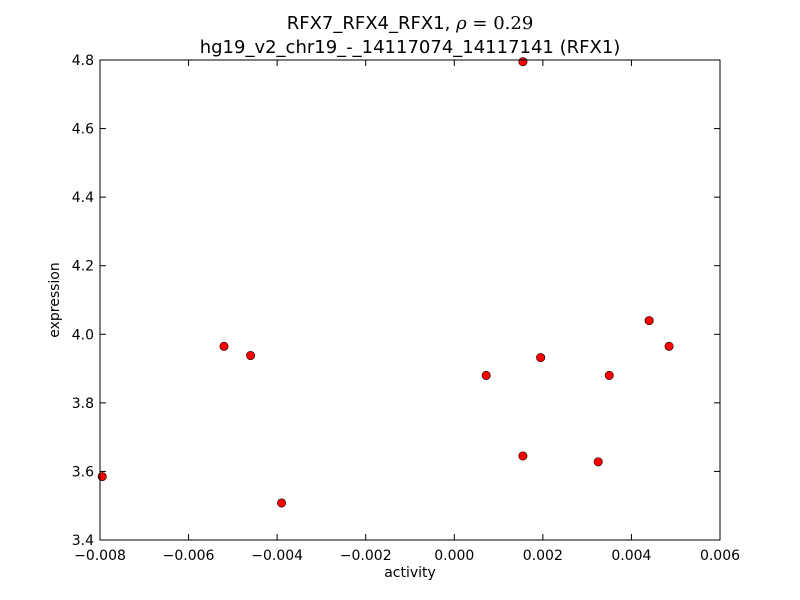 Image resolution: width=800 pixels, height=600 pixels. I want to click on x-tick-label: 0.004, so click(631, 556).